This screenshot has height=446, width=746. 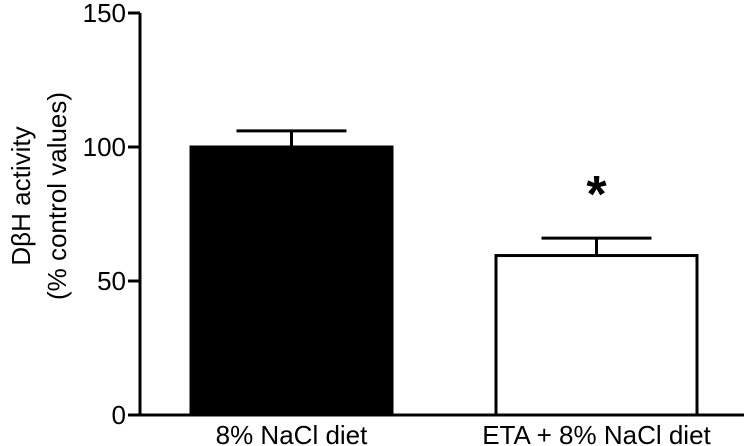 I want to click on y-axis: 0 50 100 150, so click(x=112, y=215).